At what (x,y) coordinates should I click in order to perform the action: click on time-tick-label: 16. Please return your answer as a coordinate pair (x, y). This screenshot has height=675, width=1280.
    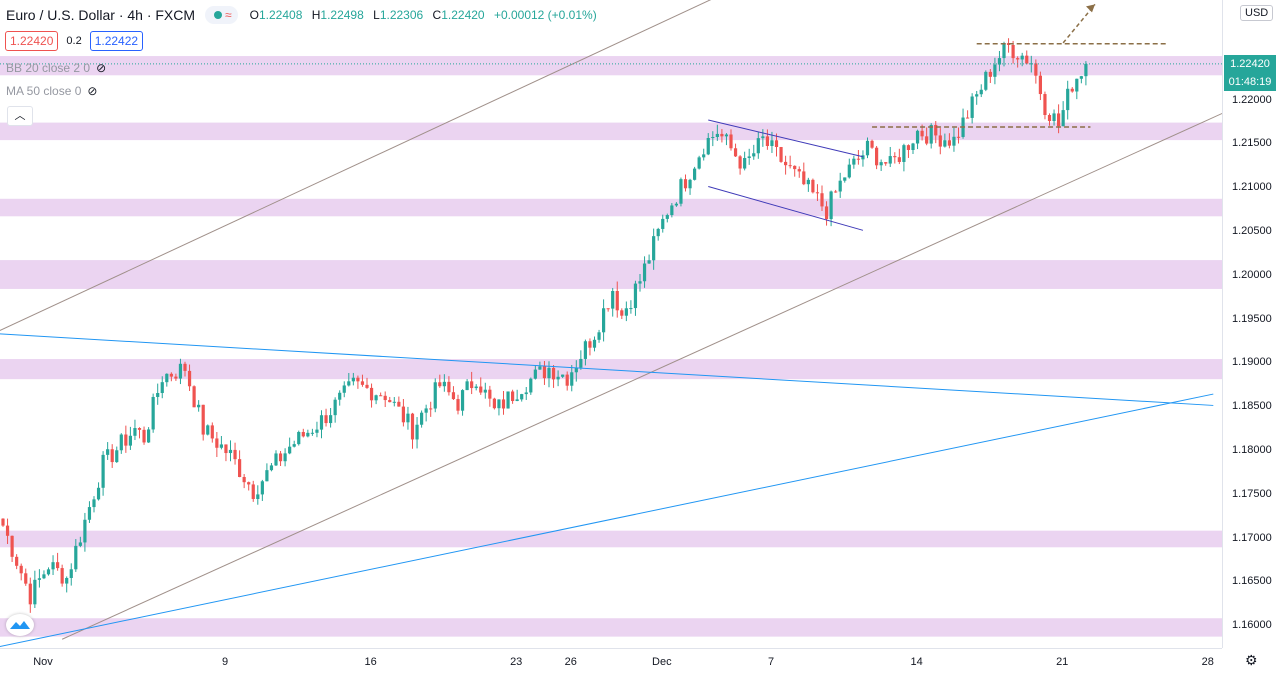
    Looking at the image, I should click on (370, 662).